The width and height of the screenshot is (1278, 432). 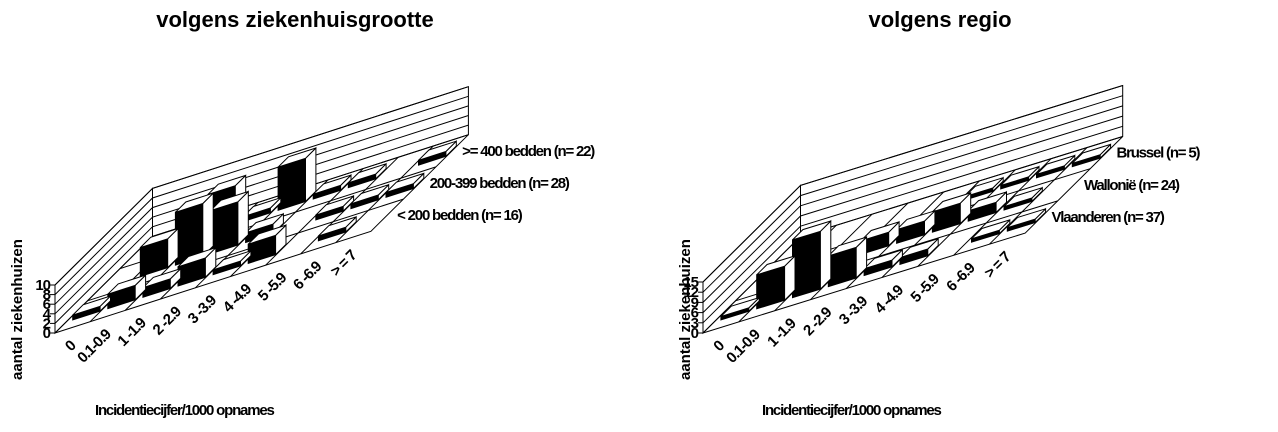 What do you see at coordinates (460, 215) in the screenshot?
I see `series-label: < 200 bedden (n= 16)` at bounding box center [460, 215].